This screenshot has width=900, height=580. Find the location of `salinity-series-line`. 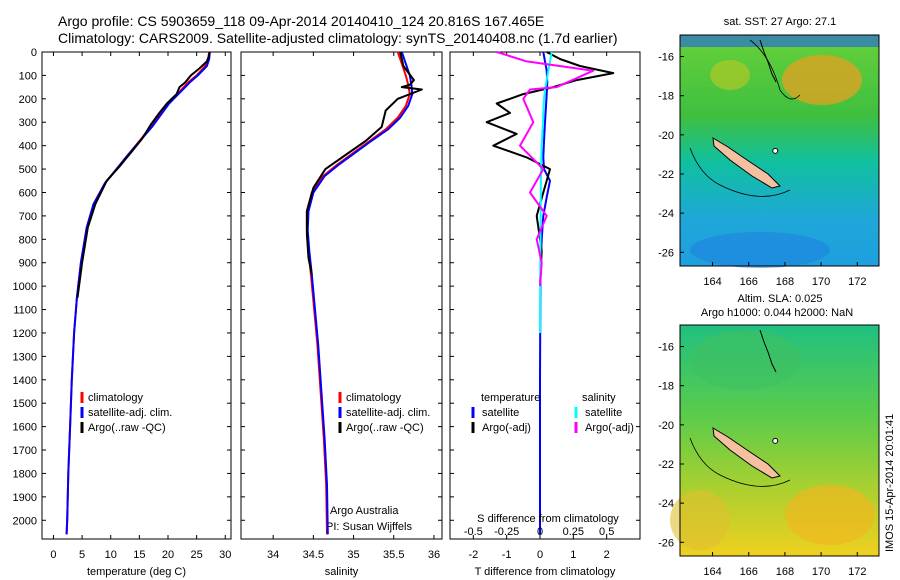

salinity-series-line is located at coordinates (360, 293).